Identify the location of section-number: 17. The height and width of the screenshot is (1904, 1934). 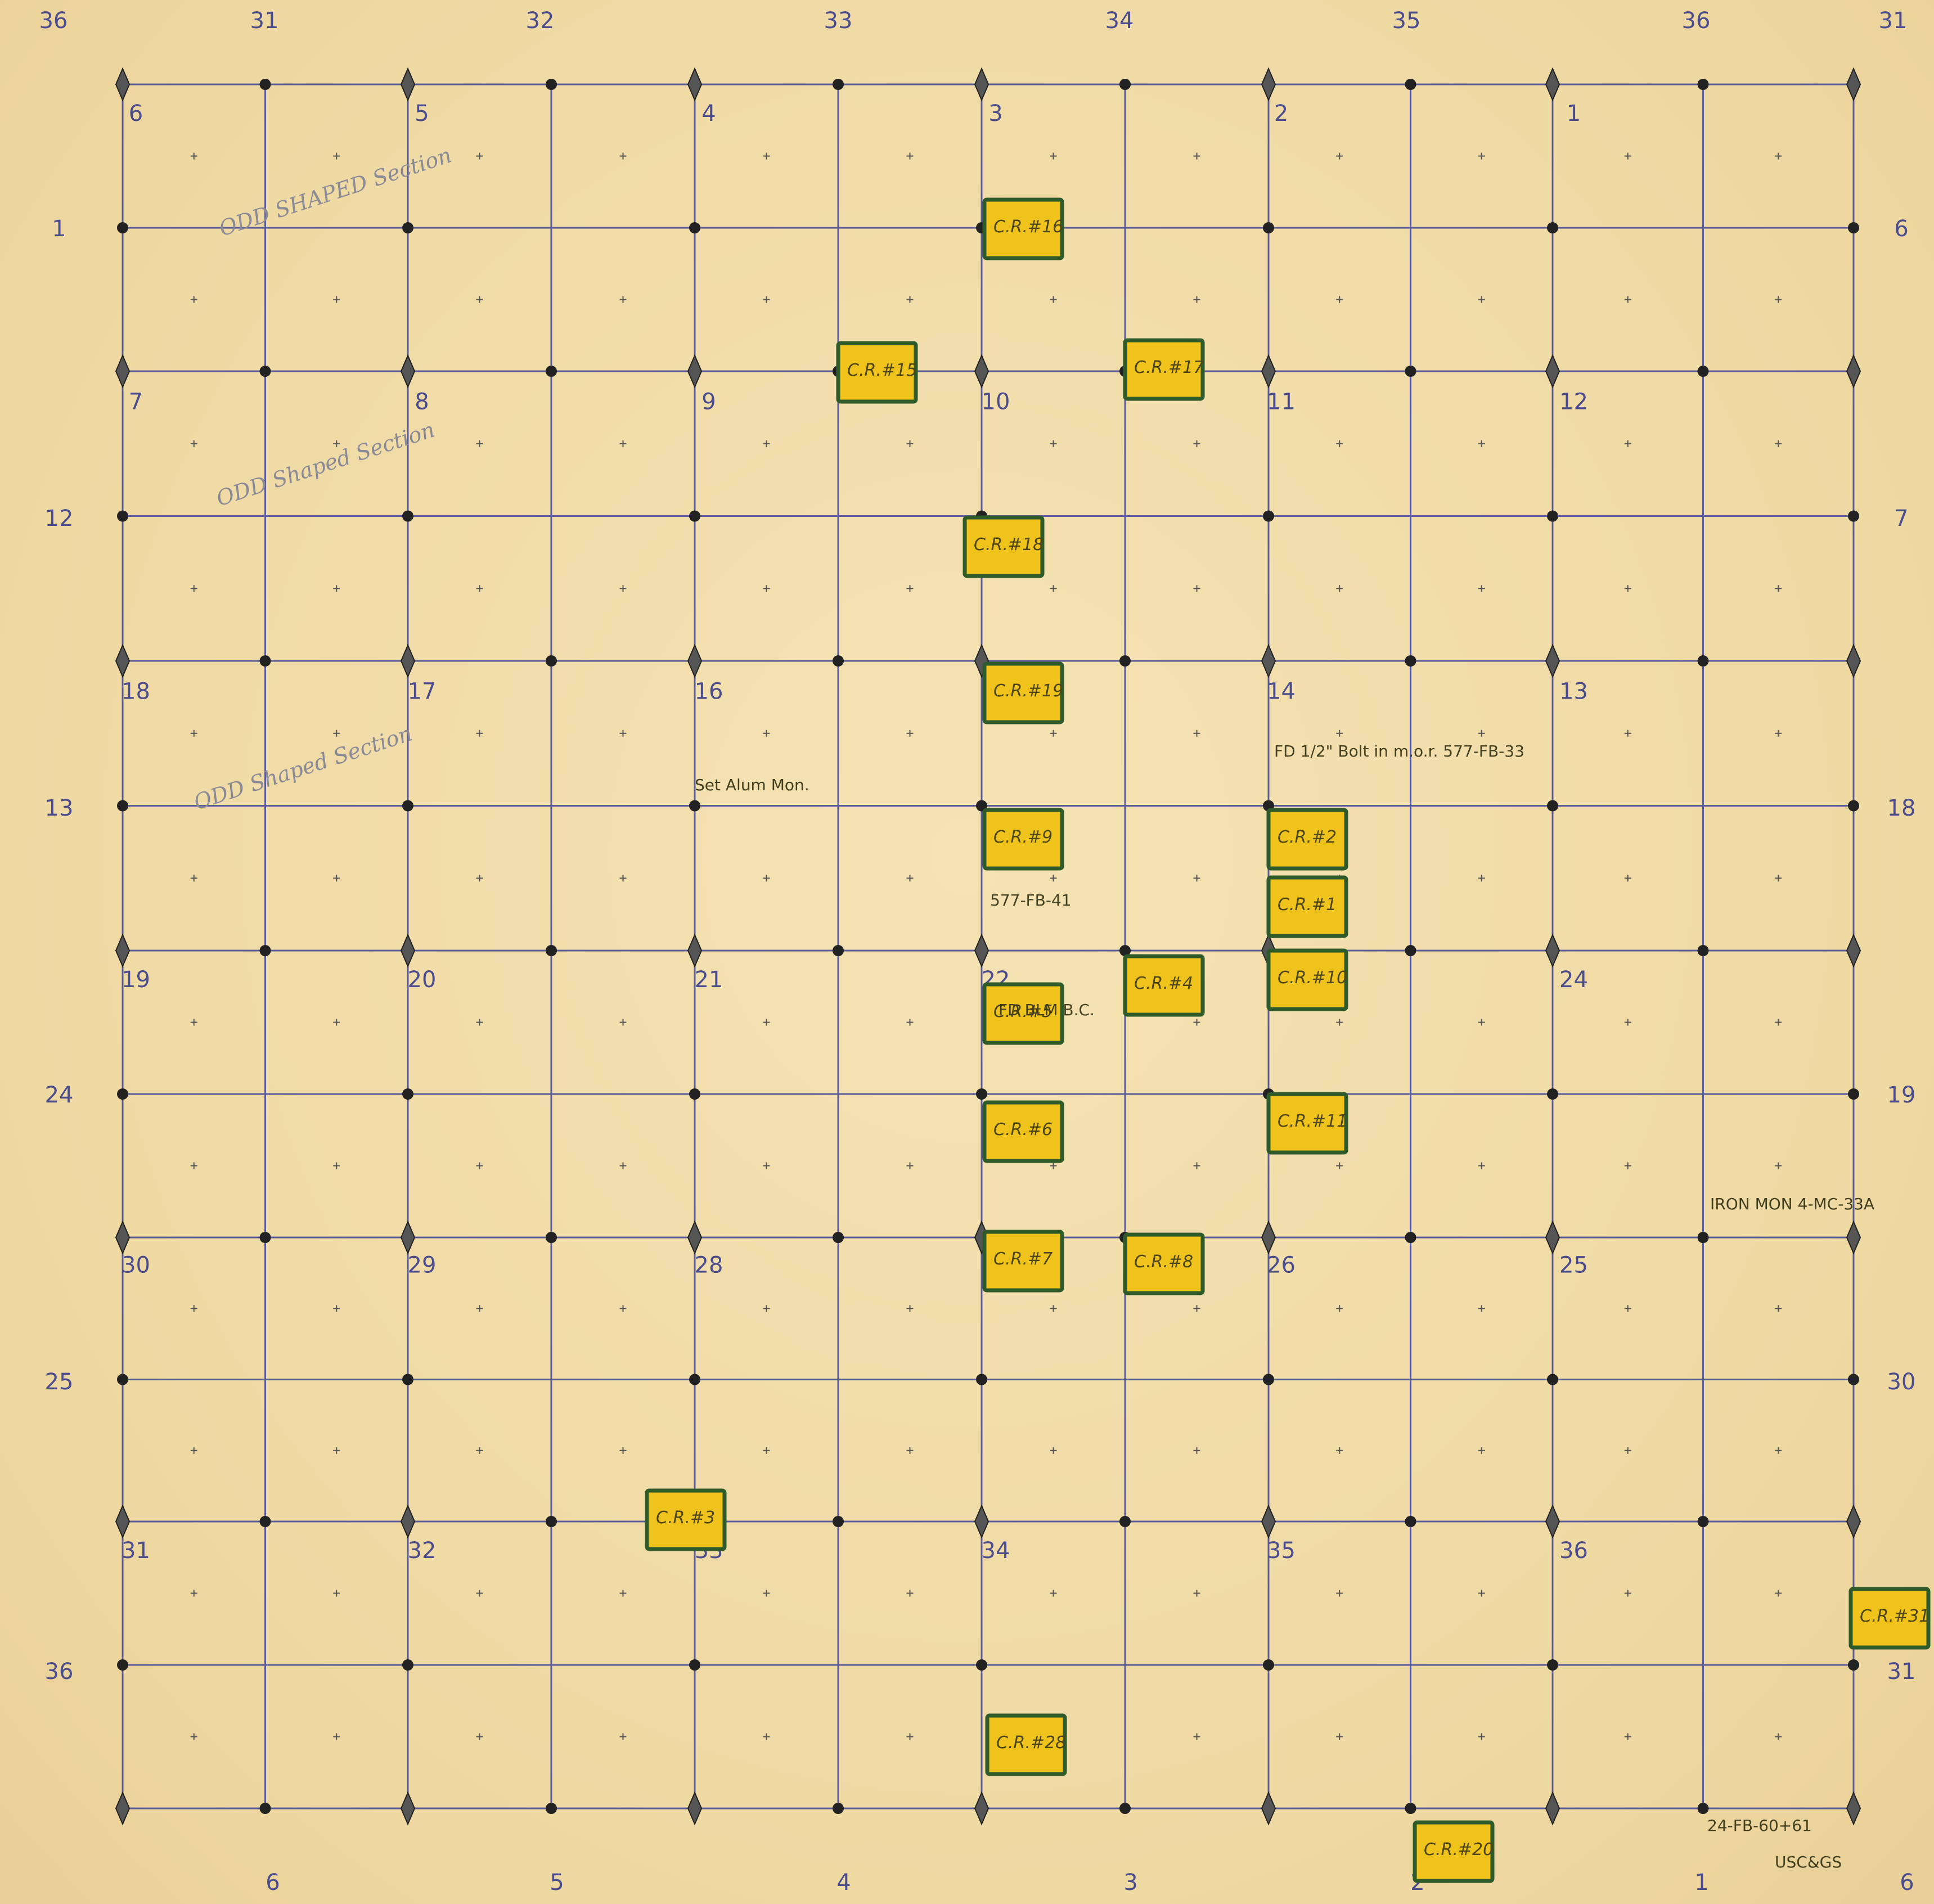
(422, 692).